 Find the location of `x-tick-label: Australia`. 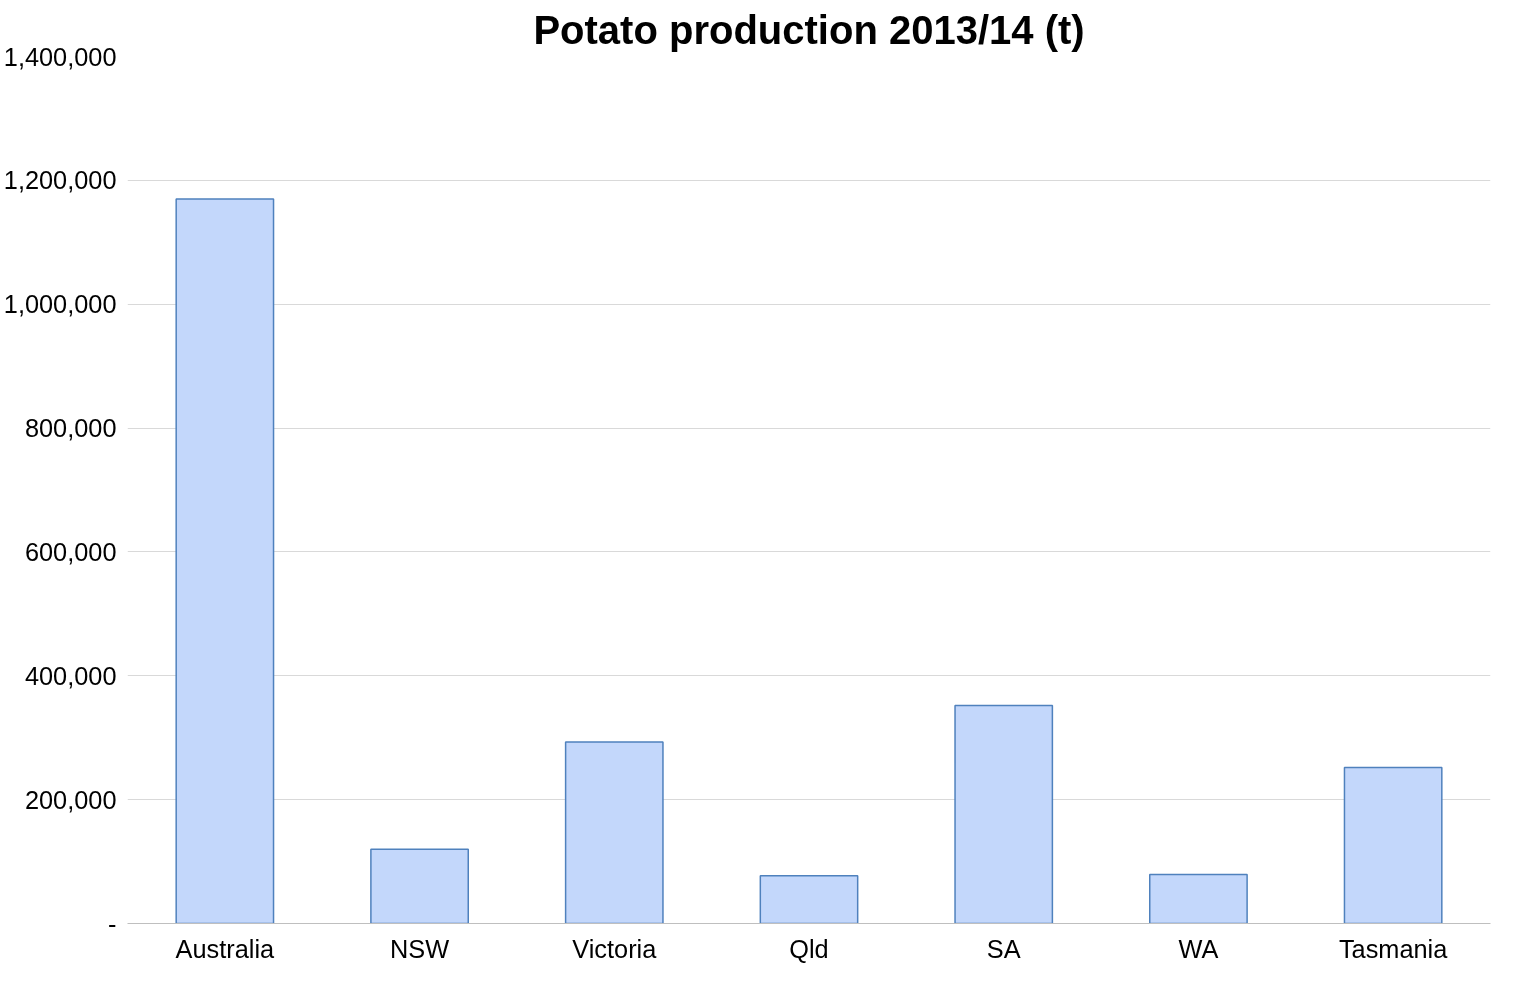

x-tick-label: Australia is located at coordinates (225, 948).